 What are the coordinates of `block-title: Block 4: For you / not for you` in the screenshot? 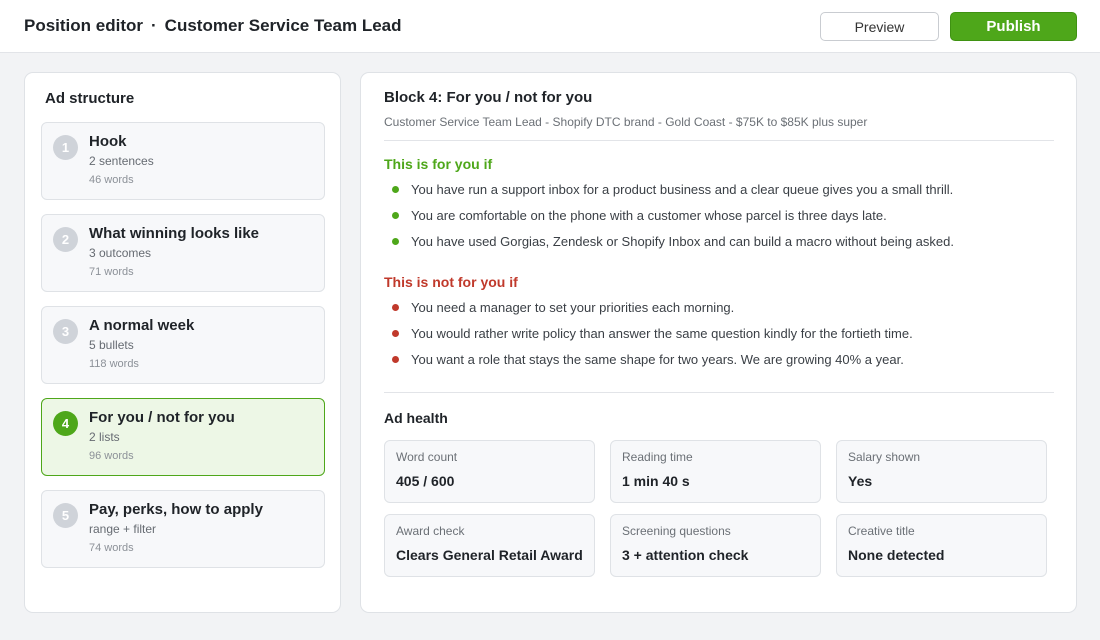 It's located at (488, 97).